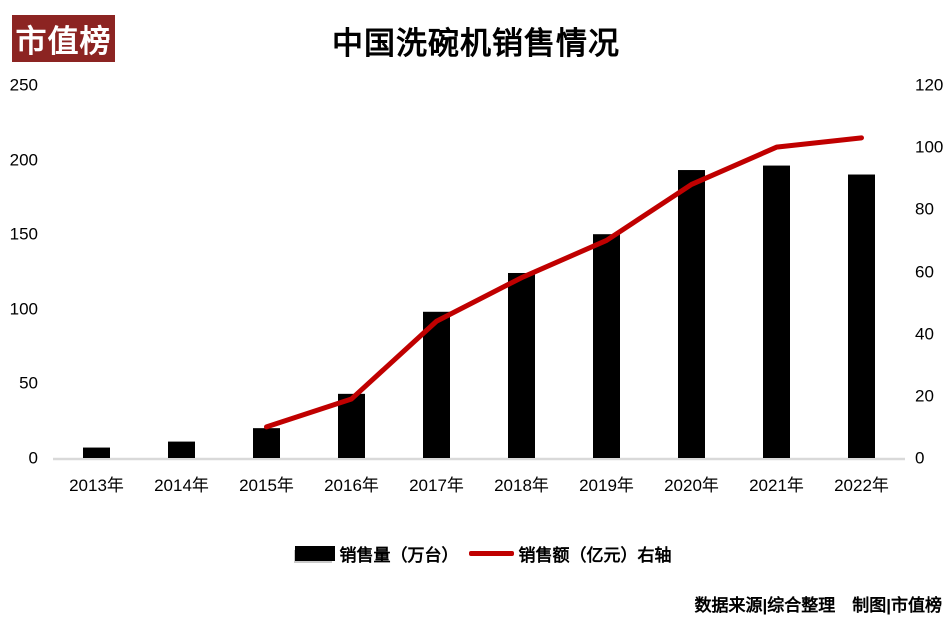  What do you see at coordinates (861, 316) in the screenshot?
I see `bar-2022年` at bounding box center [861, 316].